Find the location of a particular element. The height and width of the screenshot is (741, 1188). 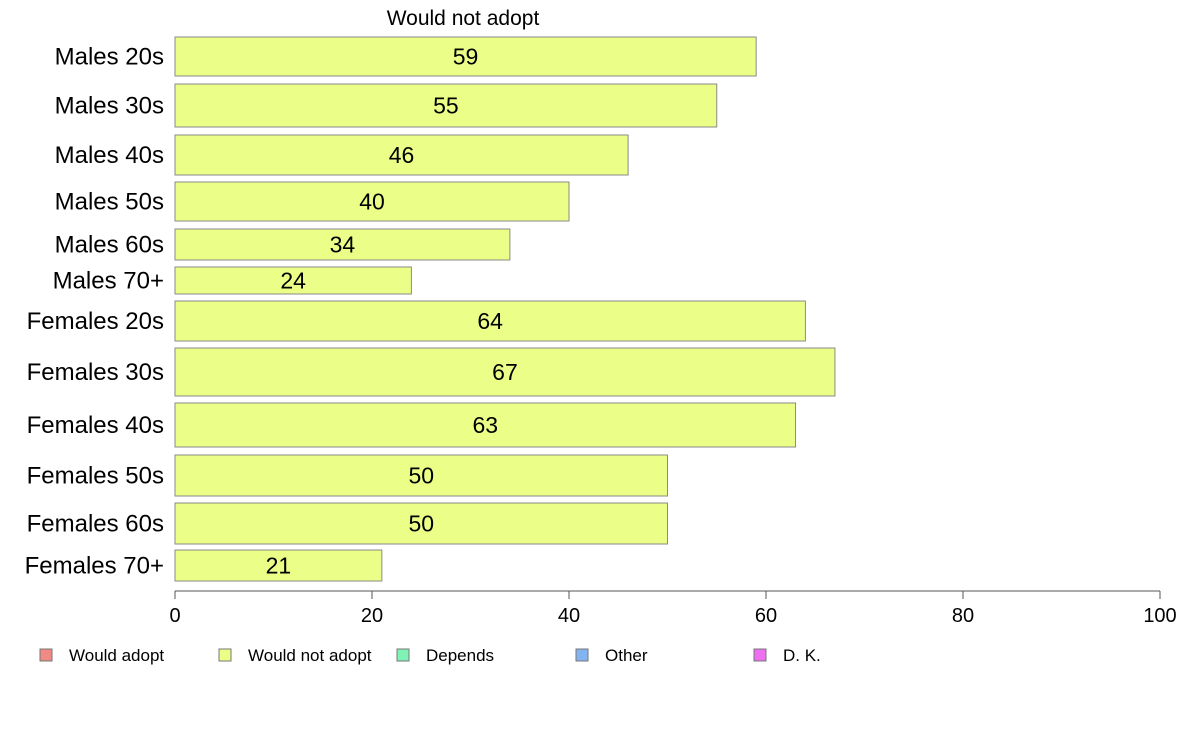

x-tick-label: 80 is located at coordinates (963, 616).